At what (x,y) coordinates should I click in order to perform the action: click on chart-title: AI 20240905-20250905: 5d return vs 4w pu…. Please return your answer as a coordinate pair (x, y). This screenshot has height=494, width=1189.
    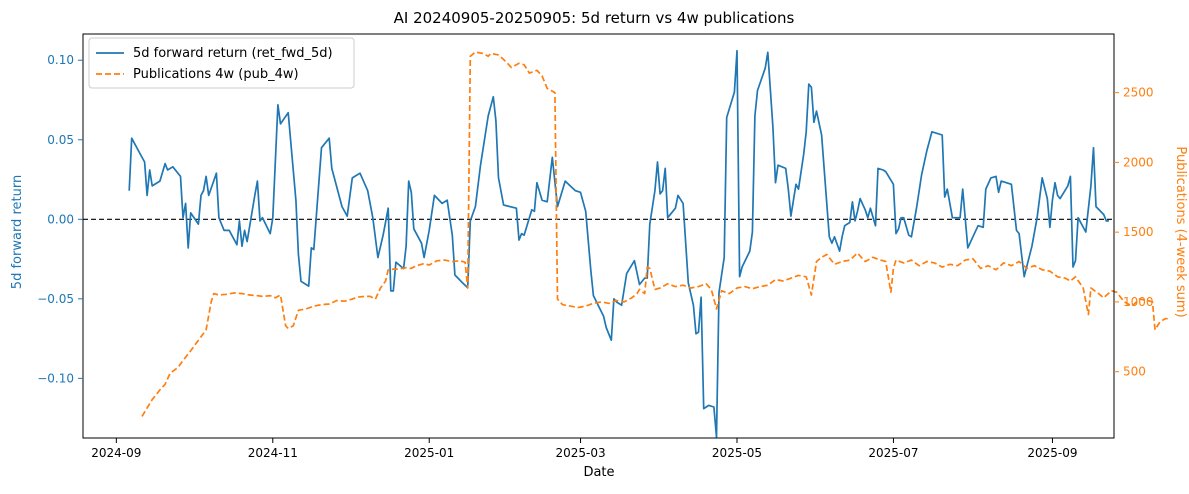
    Looking at the image, I should click on (594, 18).